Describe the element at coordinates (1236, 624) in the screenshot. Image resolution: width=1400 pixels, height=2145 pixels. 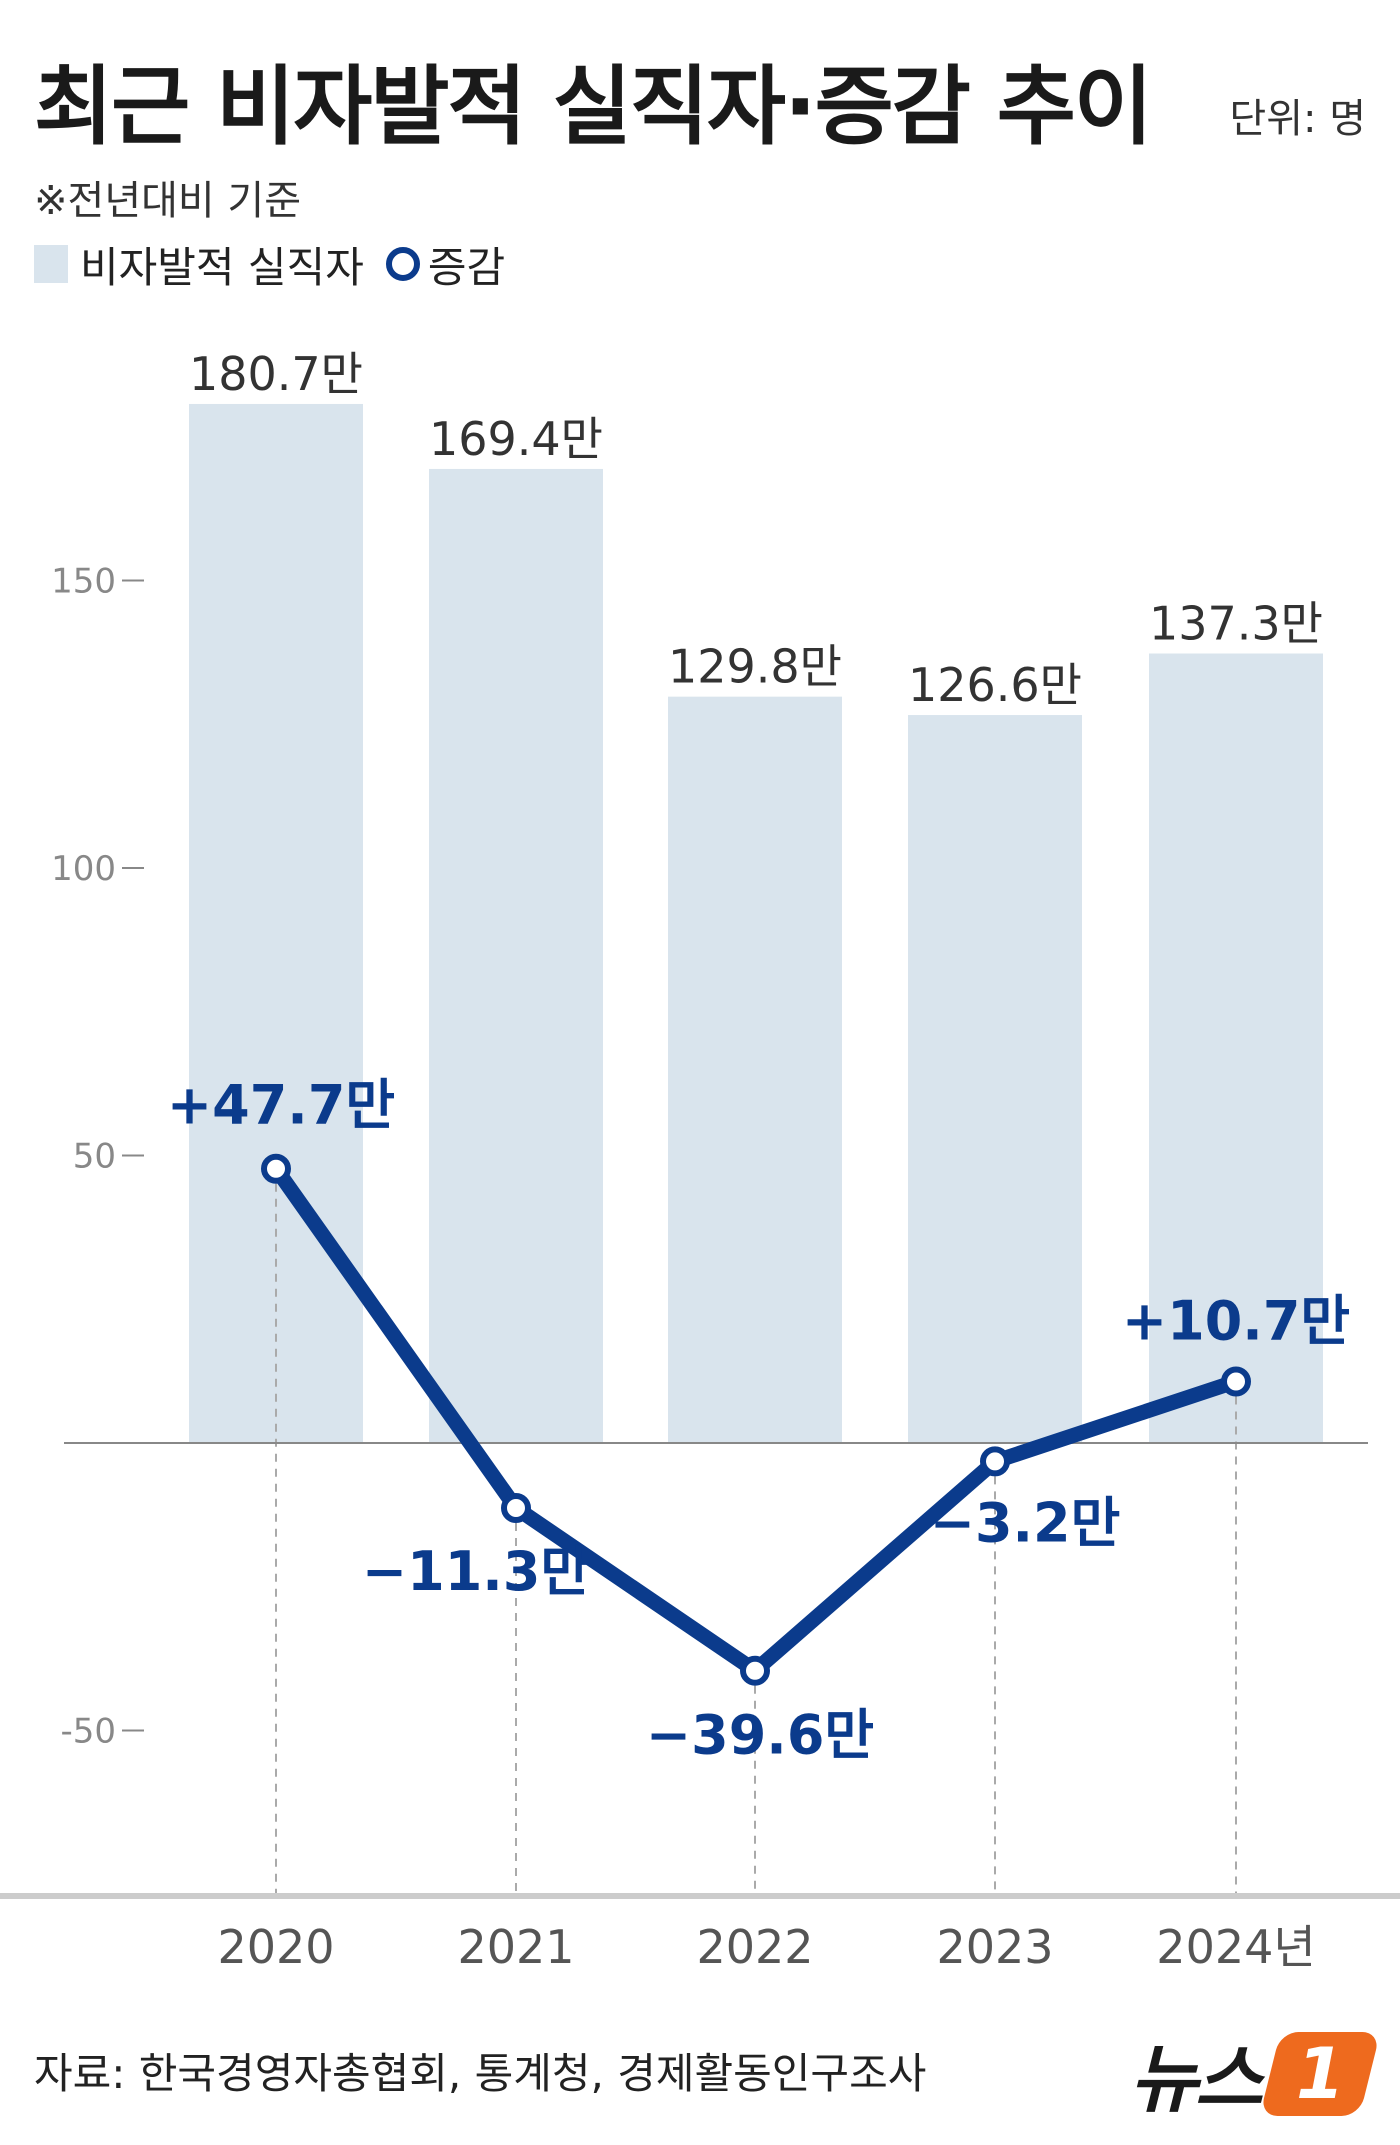
I see `bar-value-label: 137.3만` at that location.